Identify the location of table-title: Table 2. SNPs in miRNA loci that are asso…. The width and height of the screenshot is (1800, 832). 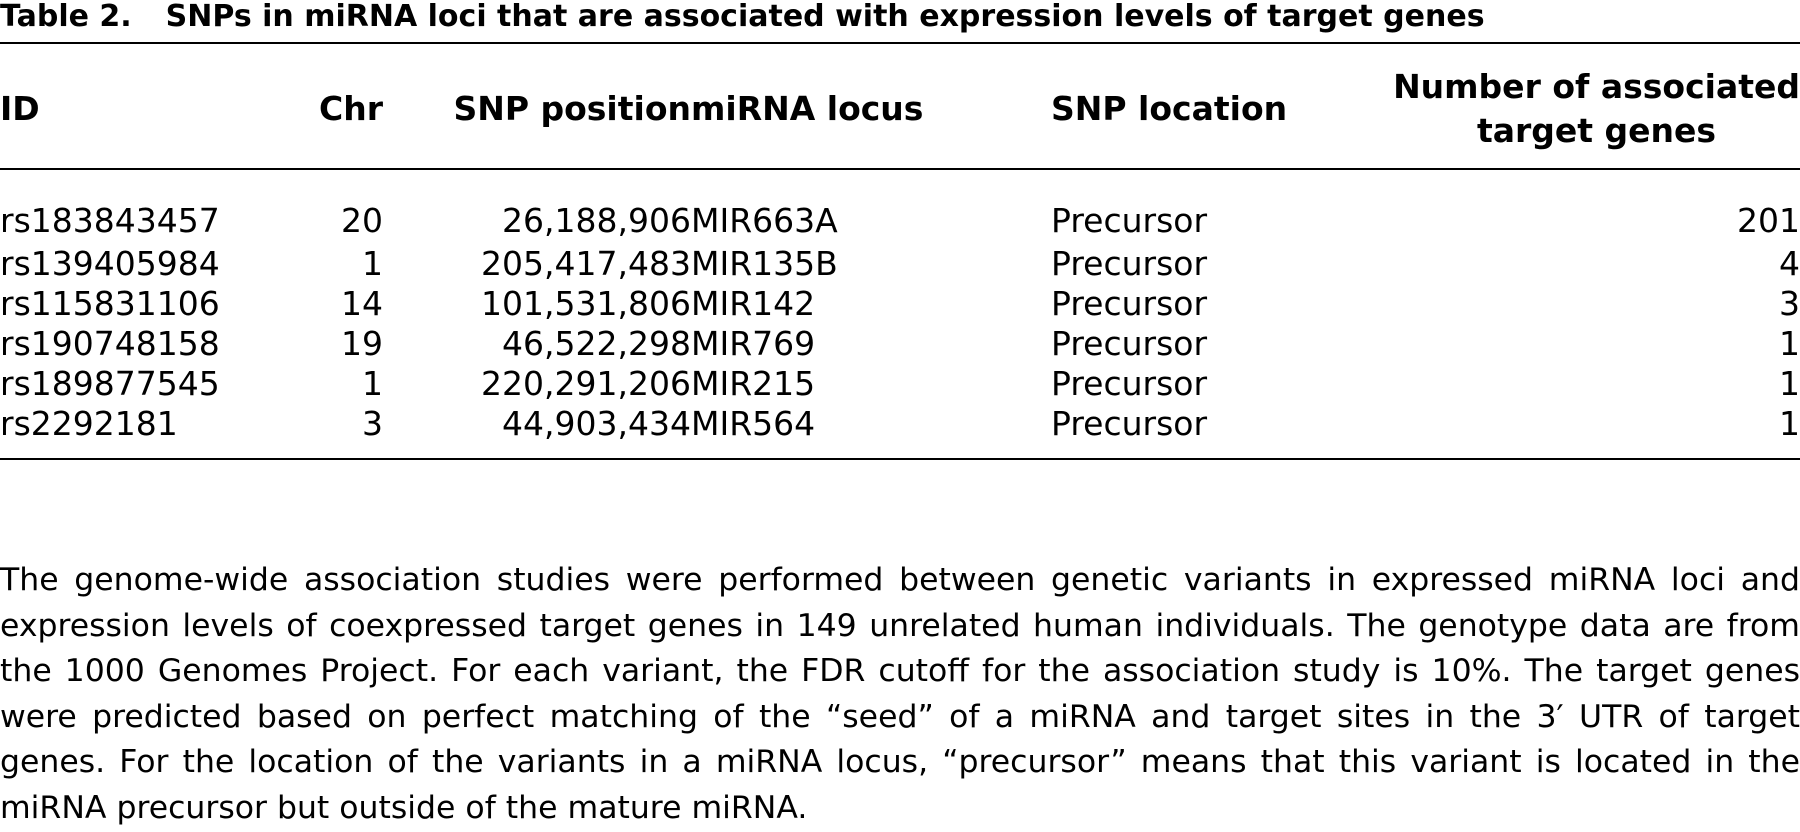
(742, 20).